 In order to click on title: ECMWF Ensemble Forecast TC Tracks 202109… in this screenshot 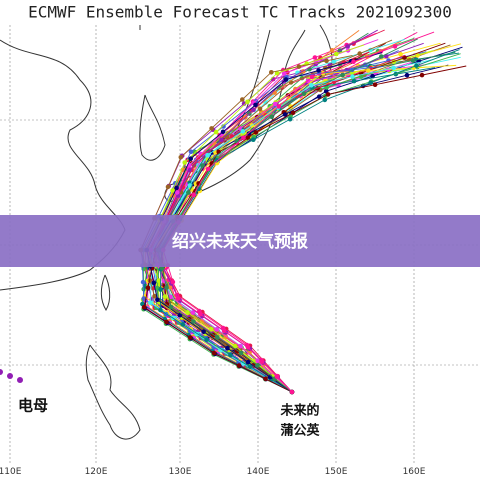, I will do `click(240, 12)`.